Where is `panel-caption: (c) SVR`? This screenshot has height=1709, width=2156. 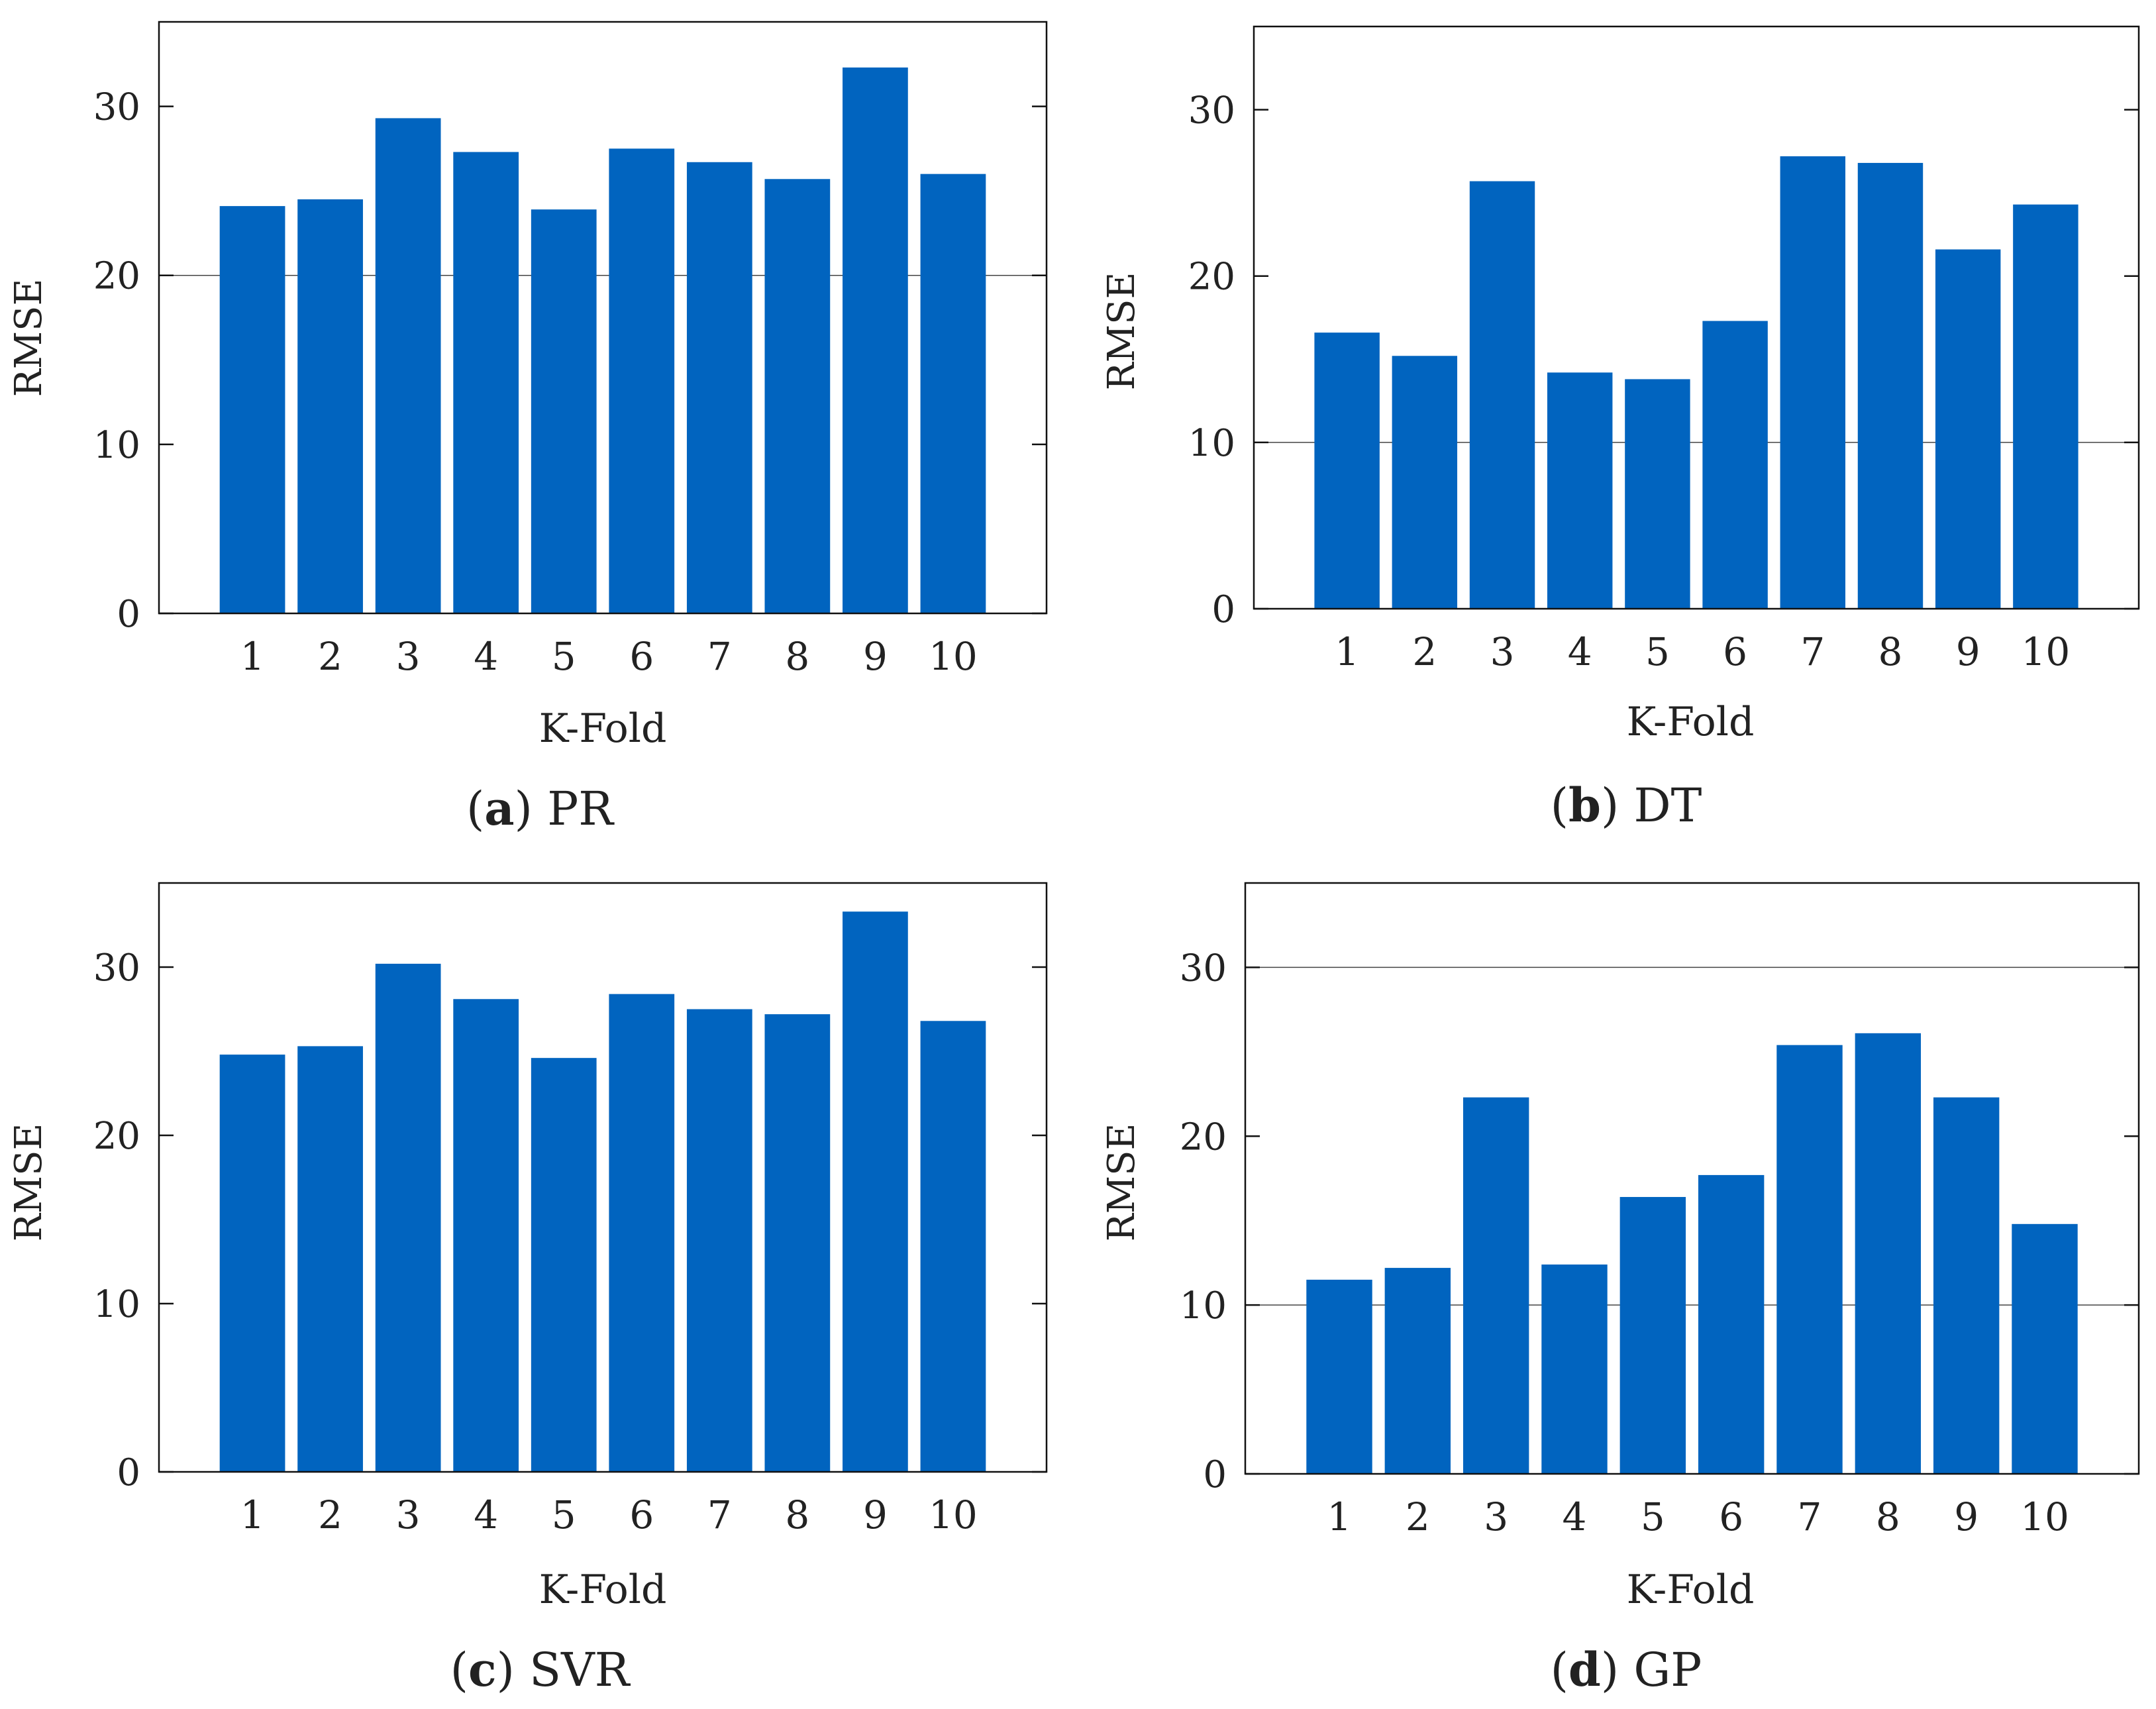 panel-caption: (c) SVR is located at coordinates (540, 1669).